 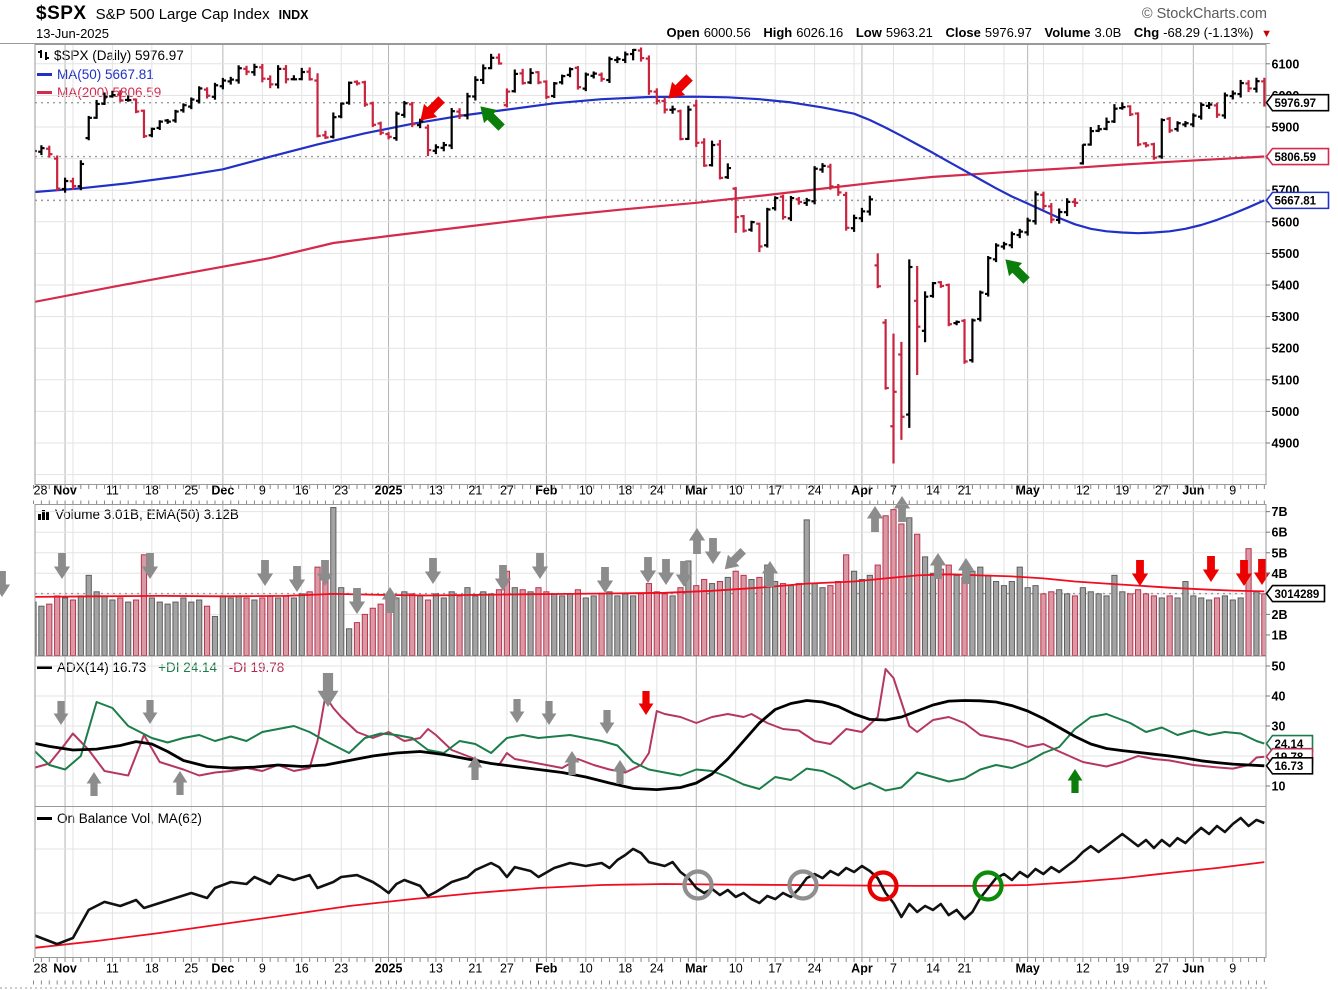 I want to click on svg-text: 25, so click(x=191, y=491).